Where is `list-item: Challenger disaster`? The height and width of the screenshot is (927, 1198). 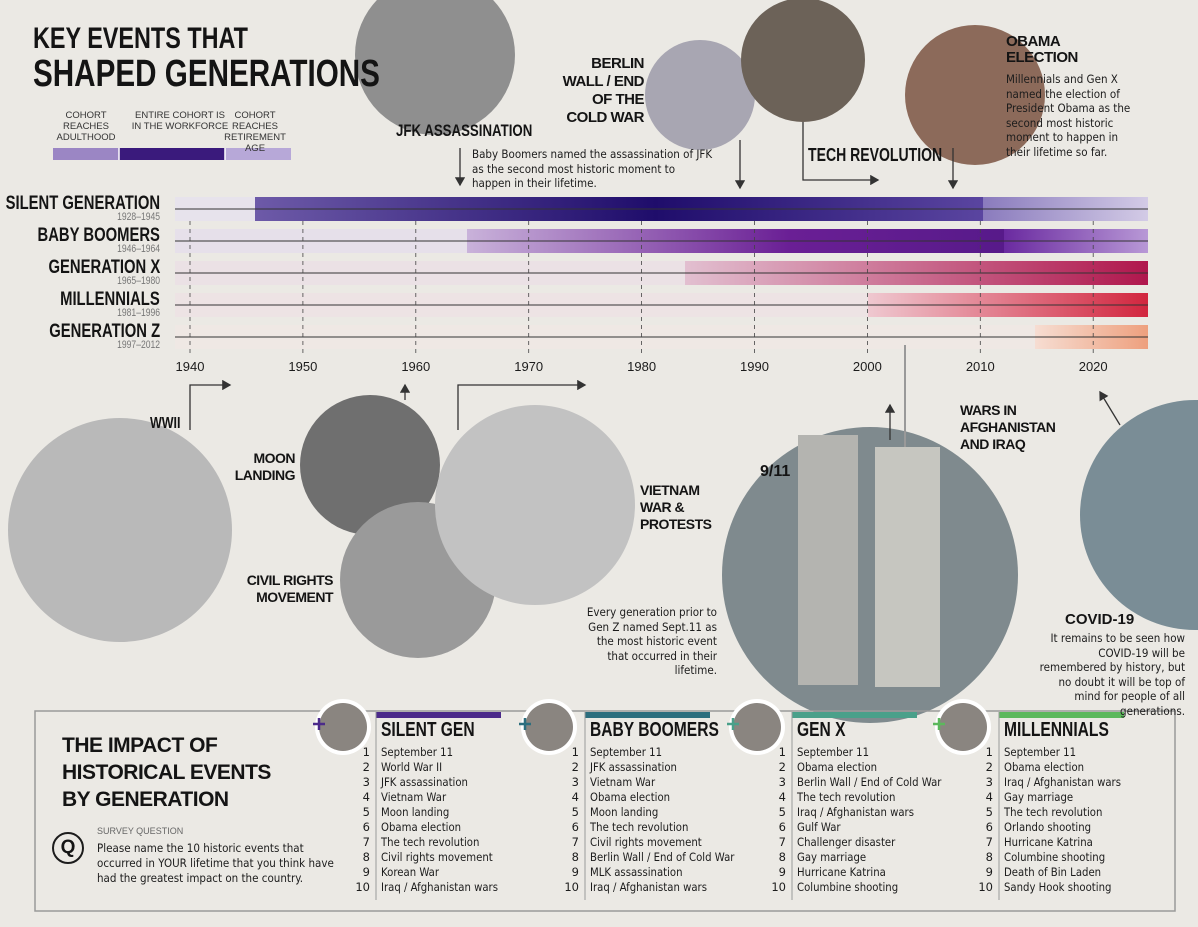
list-item: Challenger disaster is located at coordinates (846, 842).